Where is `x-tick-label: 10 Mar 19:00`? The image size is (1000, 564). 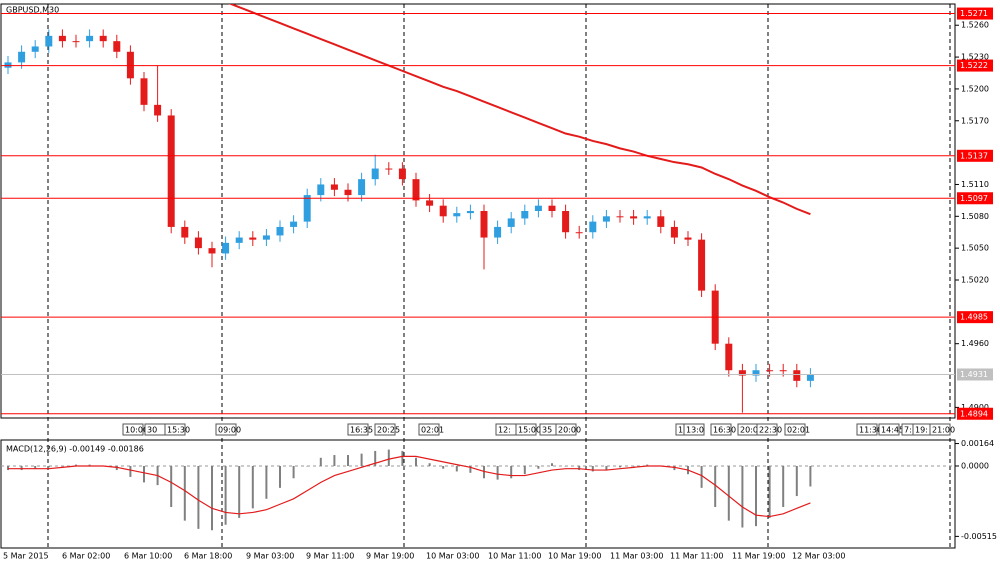 x-tick-label: 10 Mar 19:00 is located at coordinates (574, 556).